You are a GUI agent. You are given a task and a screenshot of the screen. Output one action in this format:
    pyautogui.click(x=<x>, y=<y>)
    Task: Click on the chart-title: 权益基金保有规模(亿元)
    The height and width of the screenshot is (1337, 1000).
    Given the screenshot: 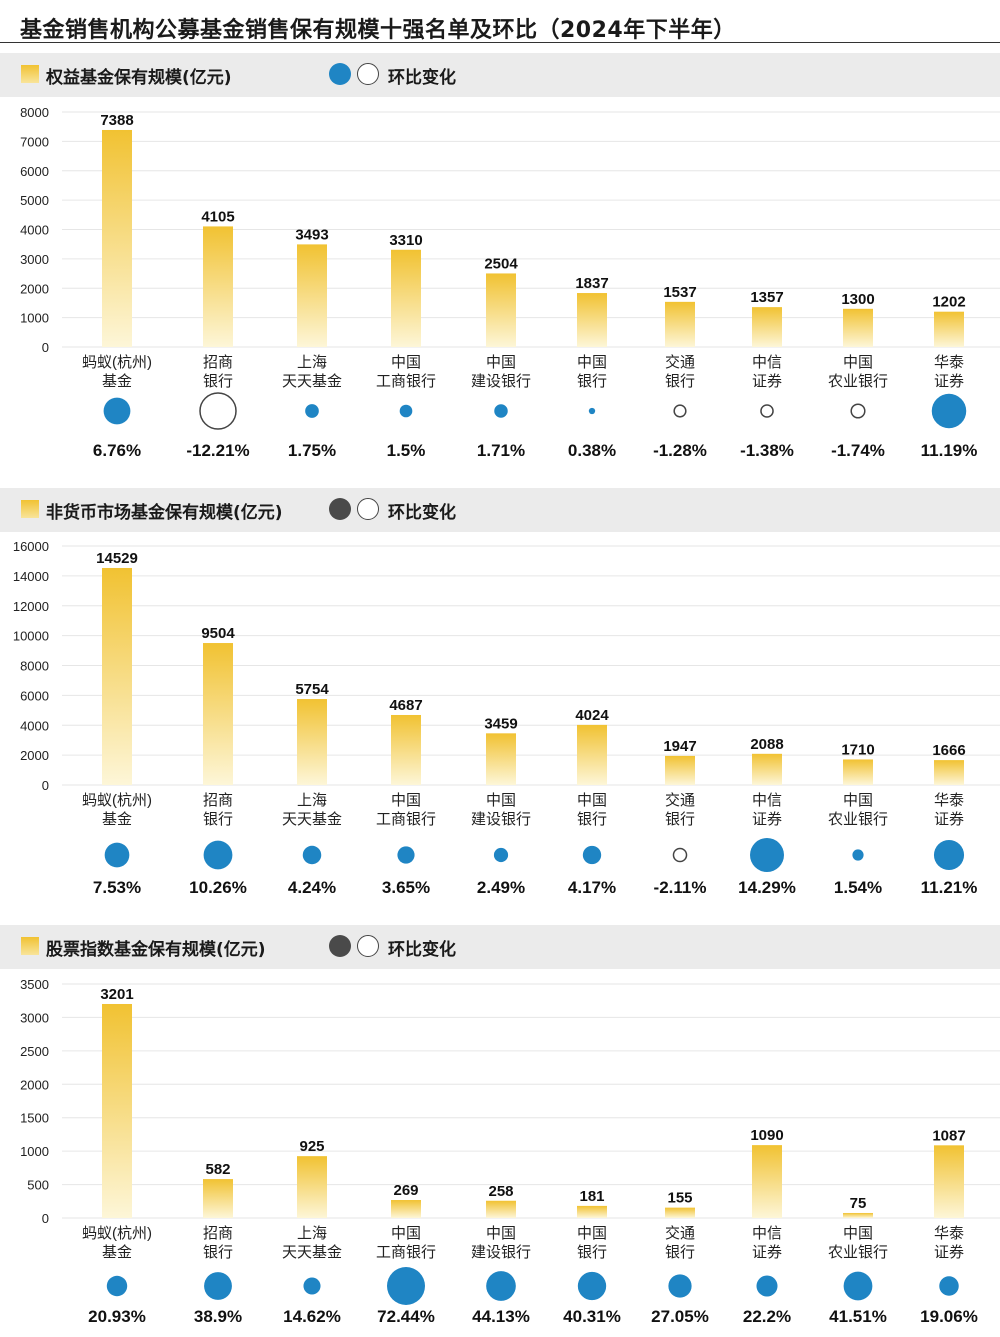 What is the action you would take?
    pyautogui.click(x=139, y=78)
    